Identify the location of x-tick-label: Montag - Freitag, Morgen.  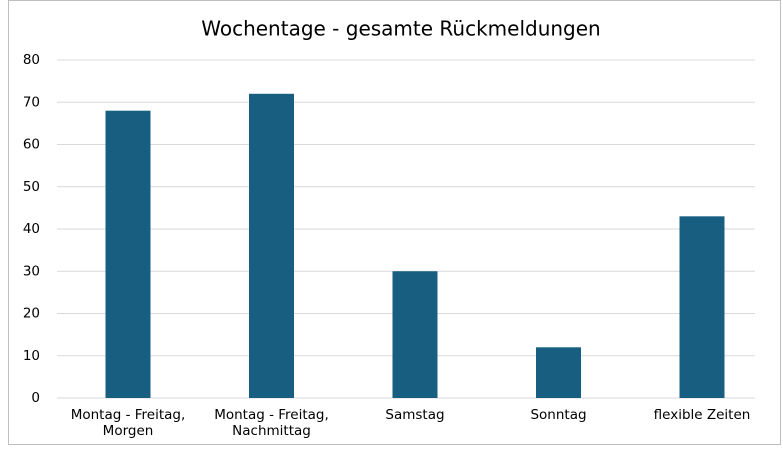
(128, 423).